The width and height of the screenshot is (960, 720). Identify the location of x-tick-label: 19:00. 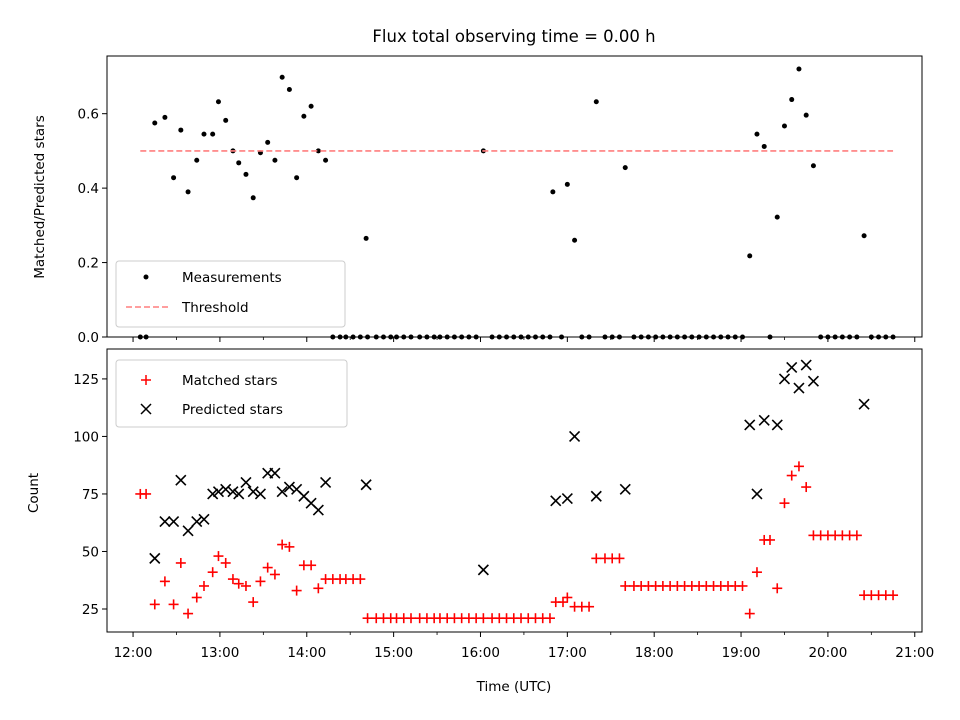
(741, 653).